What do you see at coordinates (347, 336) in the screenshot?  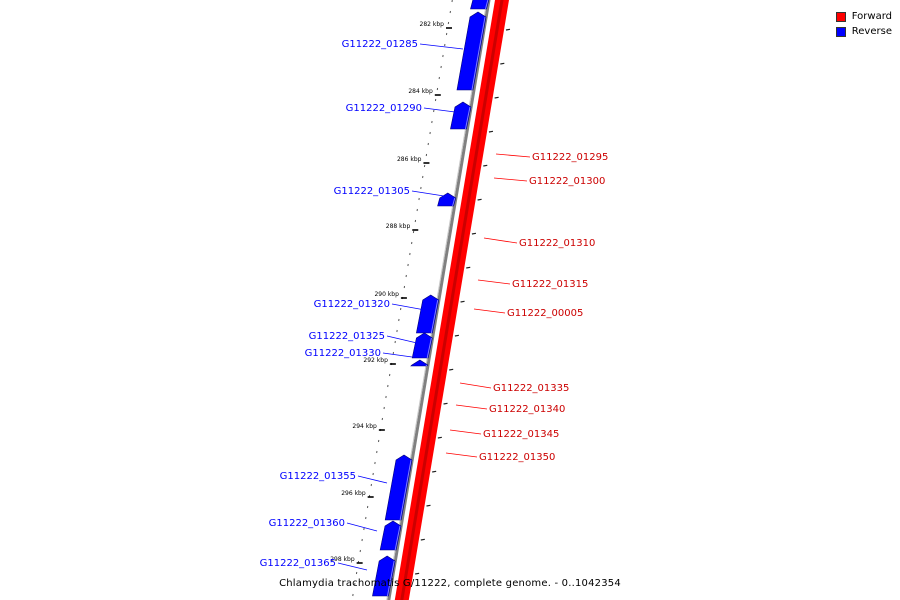 I see `reverse-gene-label: G11222_01325` at bounding box center [347, 336].